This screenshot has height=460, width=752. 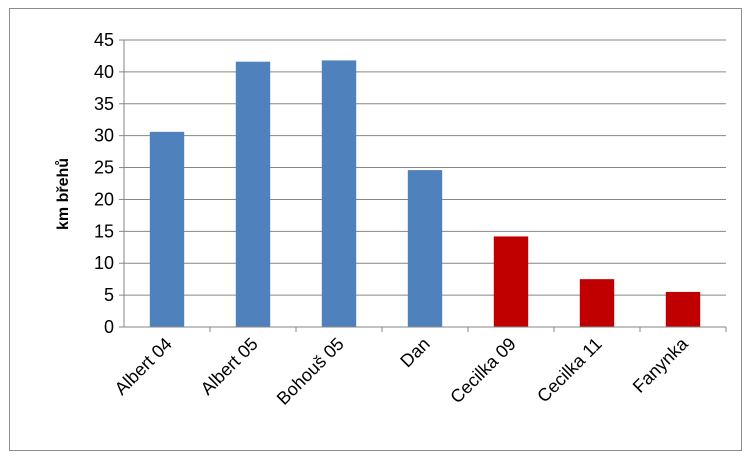 I want to click on x-tick-label: Cecilka 09, so click(x=483, y=371).